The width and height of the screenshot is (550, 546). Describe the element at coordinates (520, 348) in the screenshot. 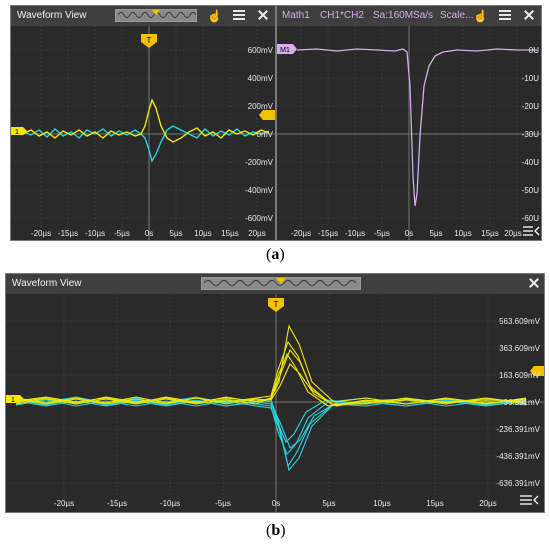

I see `y-tick: 363.609mV` at that location.